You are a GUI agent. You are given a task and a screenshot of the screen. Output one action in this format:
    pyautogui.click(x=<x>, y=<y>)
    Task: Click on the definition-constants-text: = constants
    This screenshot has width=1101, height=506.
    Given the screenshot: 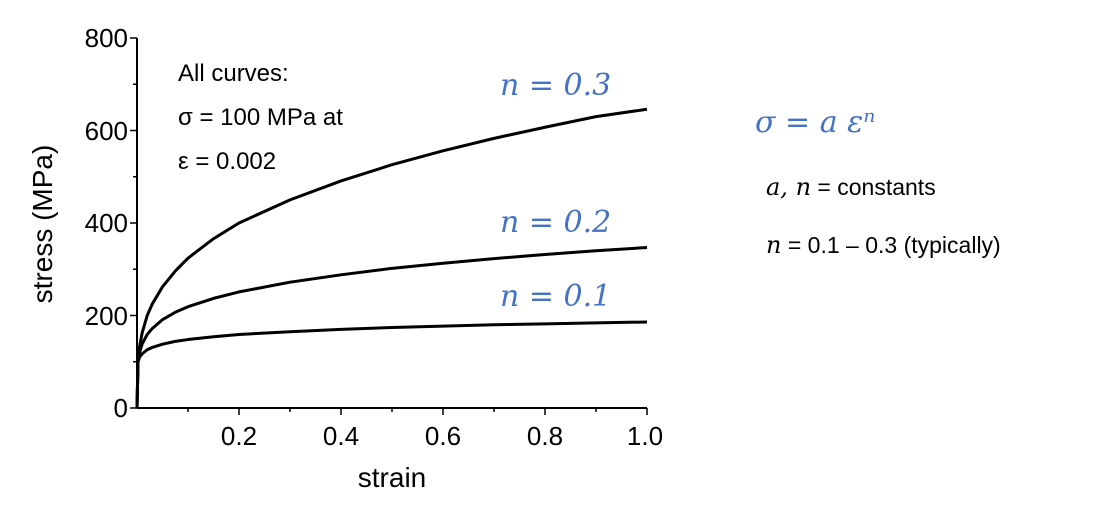 What is the action you would take?
    pyautogui.click(x=873, y=187)
    